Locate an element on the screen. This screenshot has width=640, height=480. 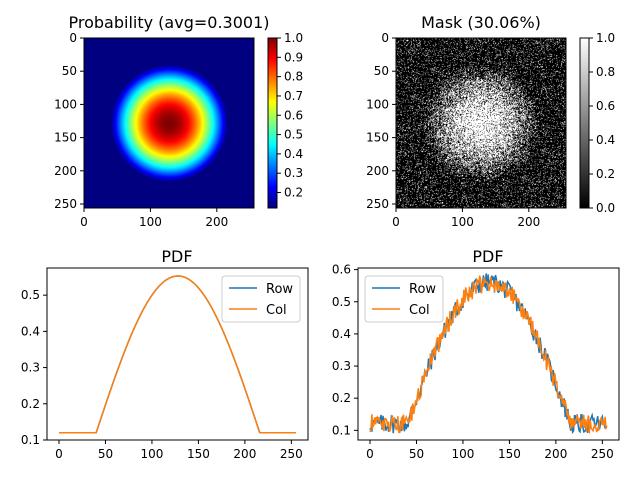
pdf-noisy-xtick-label: 100 is located at coordinates (462, 454).